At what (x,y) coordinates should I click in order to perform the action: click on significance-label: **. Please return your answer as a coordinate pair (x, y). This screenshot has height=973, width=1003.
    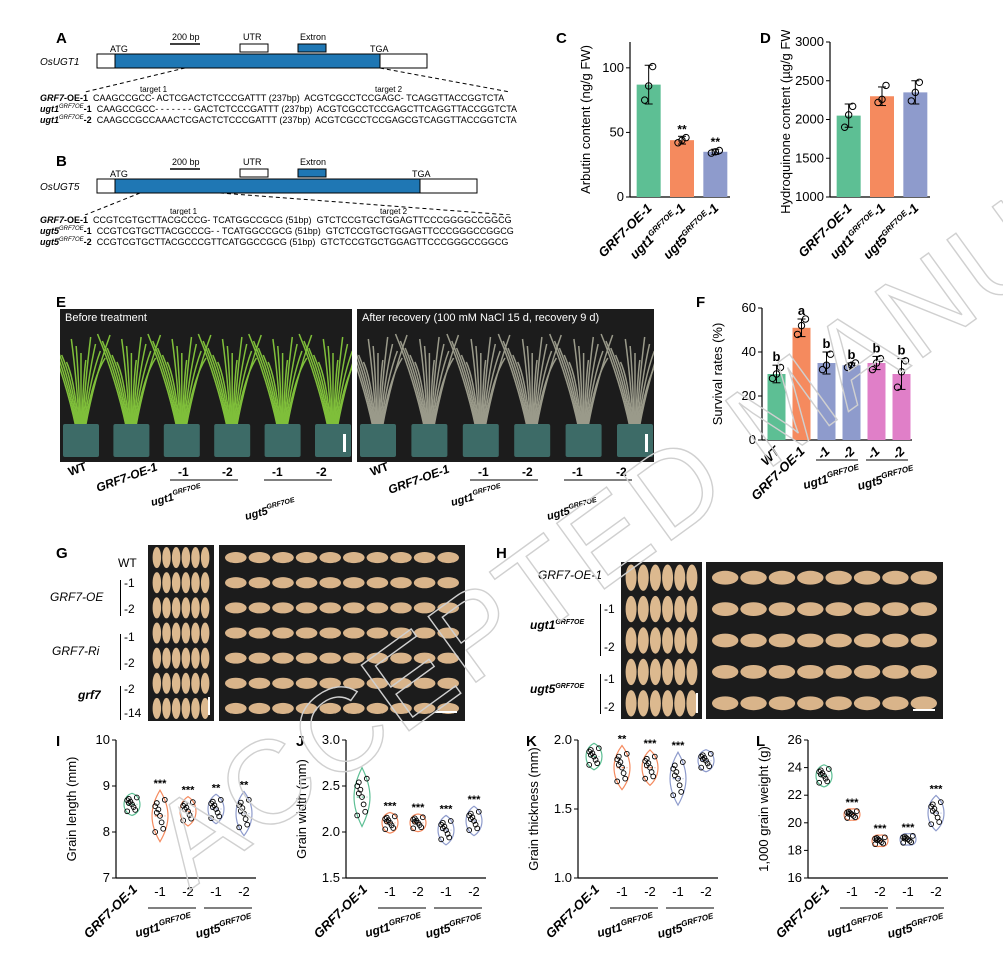
    Looking at the image, I should click on (716, 142).